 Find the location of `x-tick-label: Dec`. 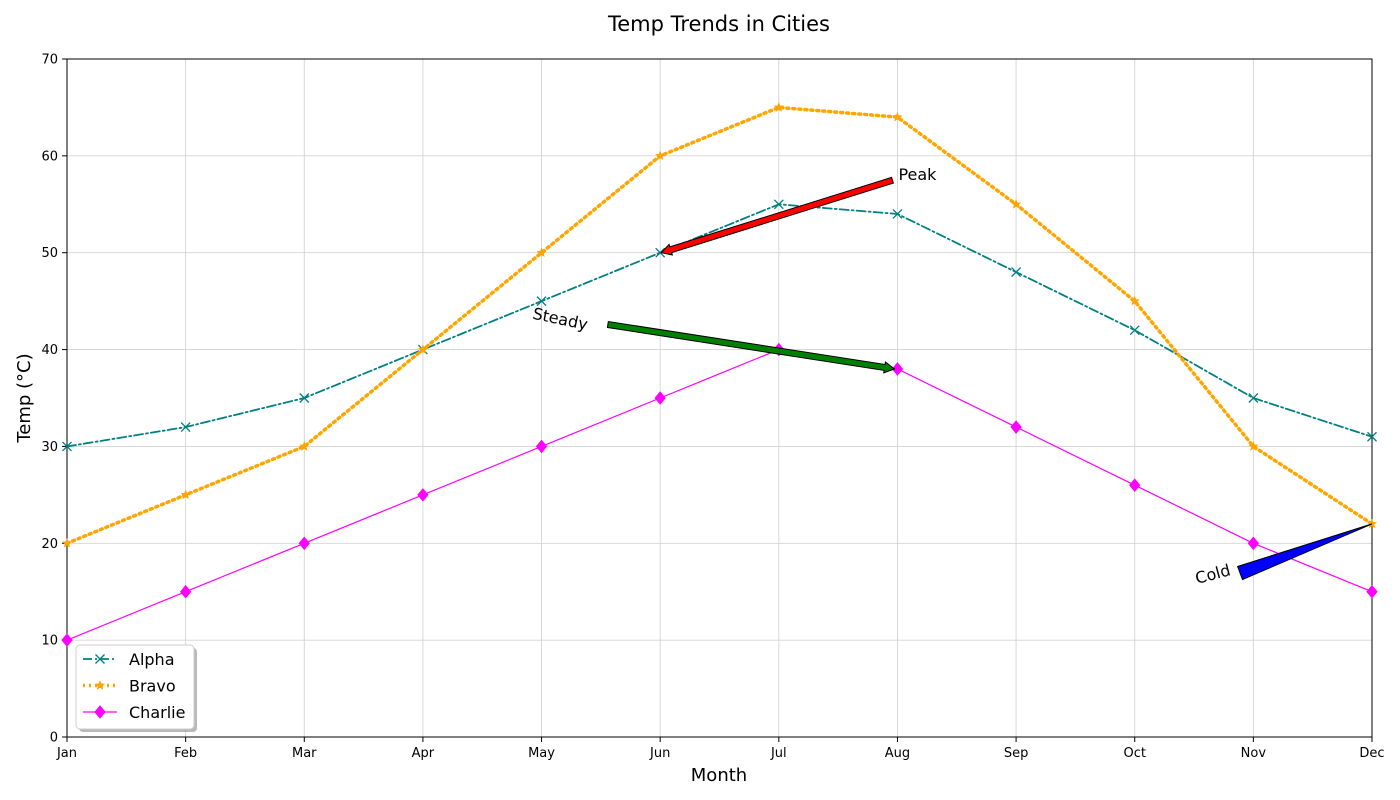

x-tick-label: Dec is located at coordinates (1371, 753).